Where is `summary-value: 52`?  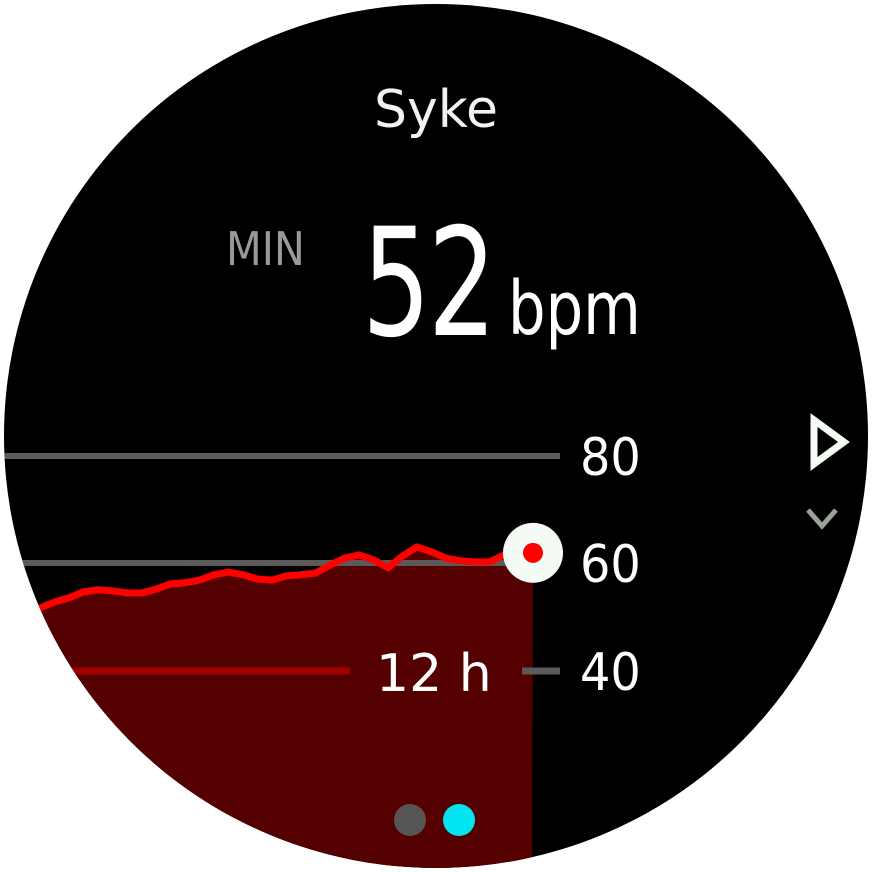 summary-value: 52 is located at coordinates (429, 284).